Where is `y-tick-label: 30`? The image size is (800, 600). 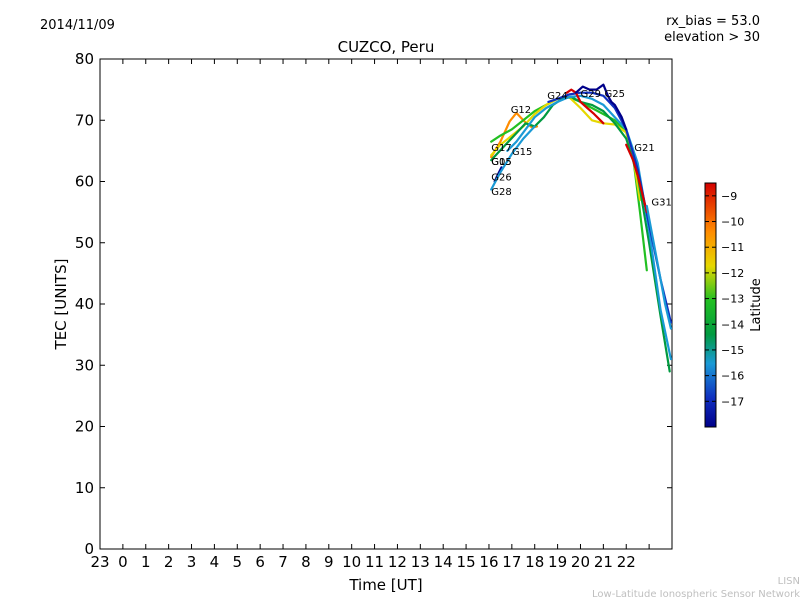 y-tick-label: 30 is located at coordinates (84, 365).